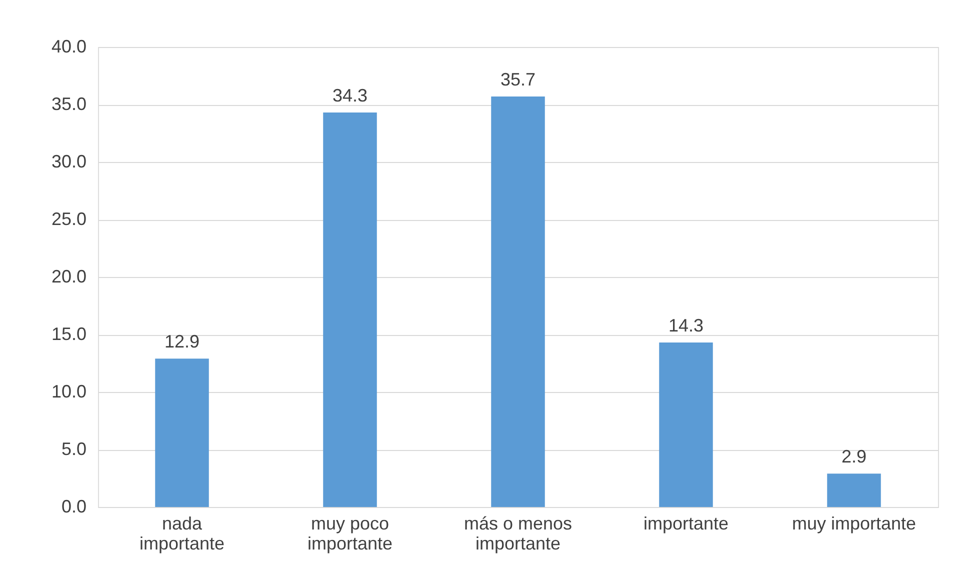 The height and width of the screenshot is (578, 957). What do you see at coordinates (686, 326) in the screenshot?
I see `data-label: 14.3` at bounding box center [686, 326].